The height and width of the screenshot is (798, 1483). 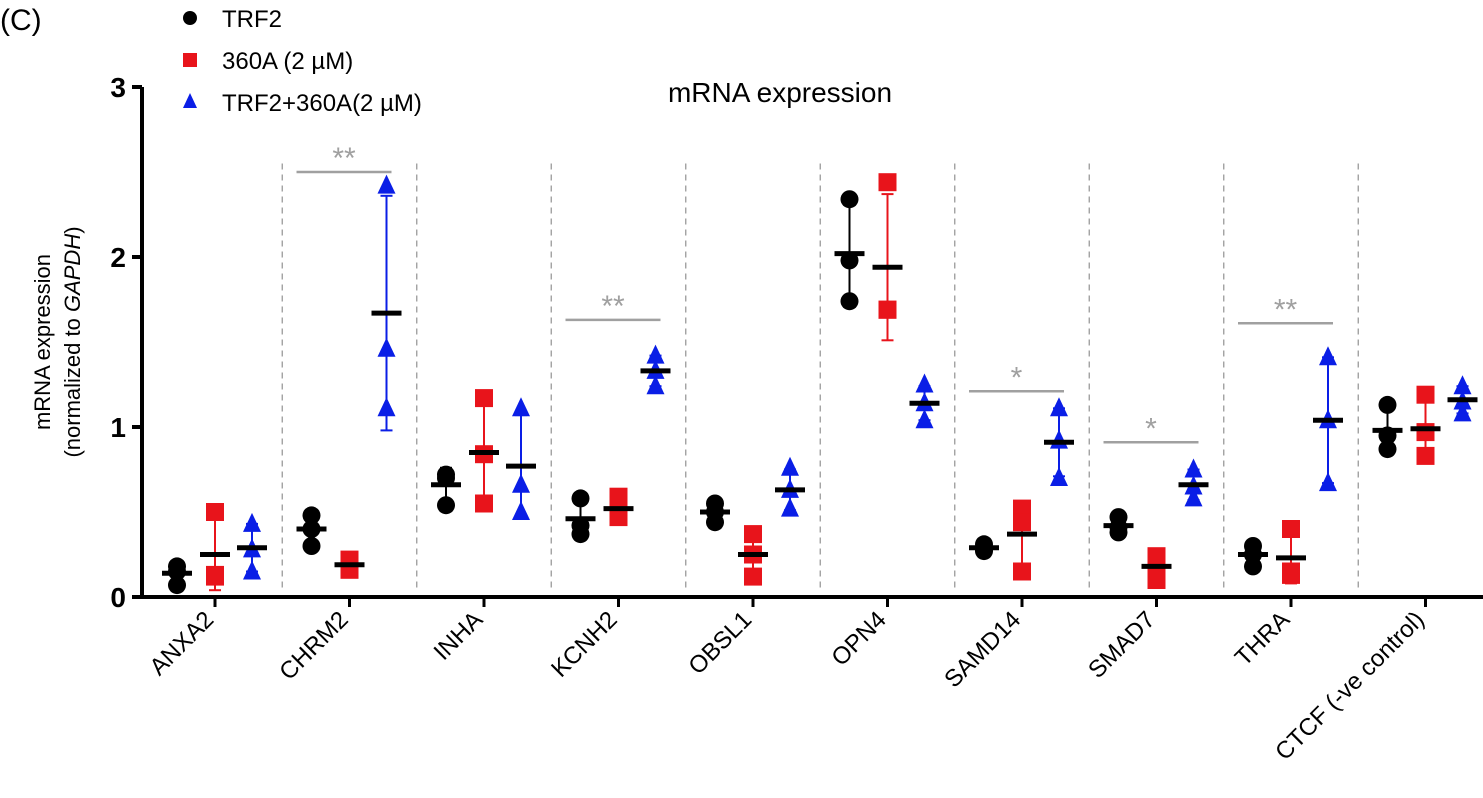 What do you see at coordinates (720, 643) in the screenshot?
I see `x-tick-label: OBSL1` at bounding box center [720, 643].